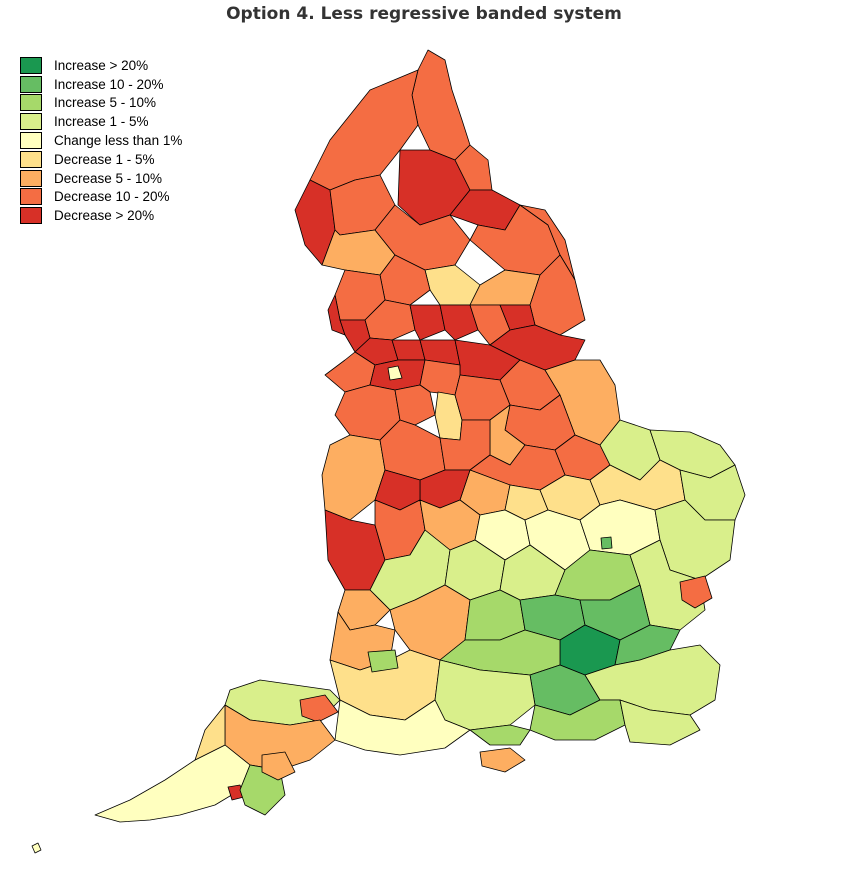 The image size is (848, 870). What do you see at coordinates (104, 216) in the screenshot?
I see `legend-label: Decrease > 20%` at bounding box center [104, 216].